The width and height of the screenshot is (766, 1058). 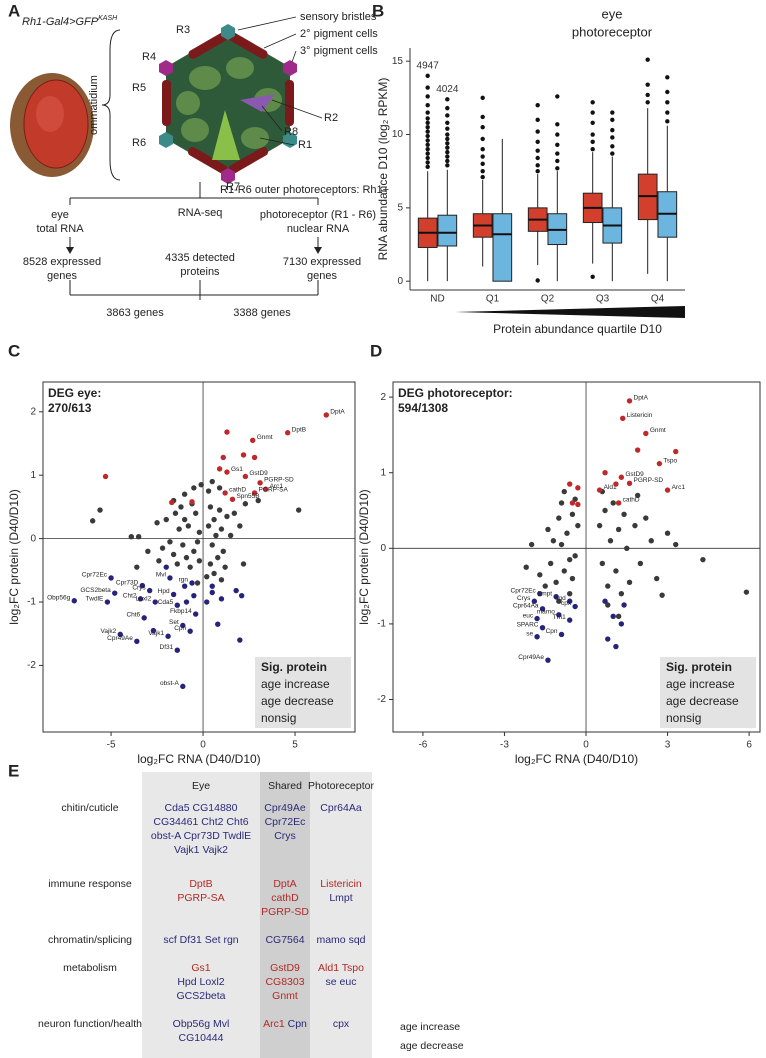 I want to click on gene: Cpn, so click(x=297, y=1024).